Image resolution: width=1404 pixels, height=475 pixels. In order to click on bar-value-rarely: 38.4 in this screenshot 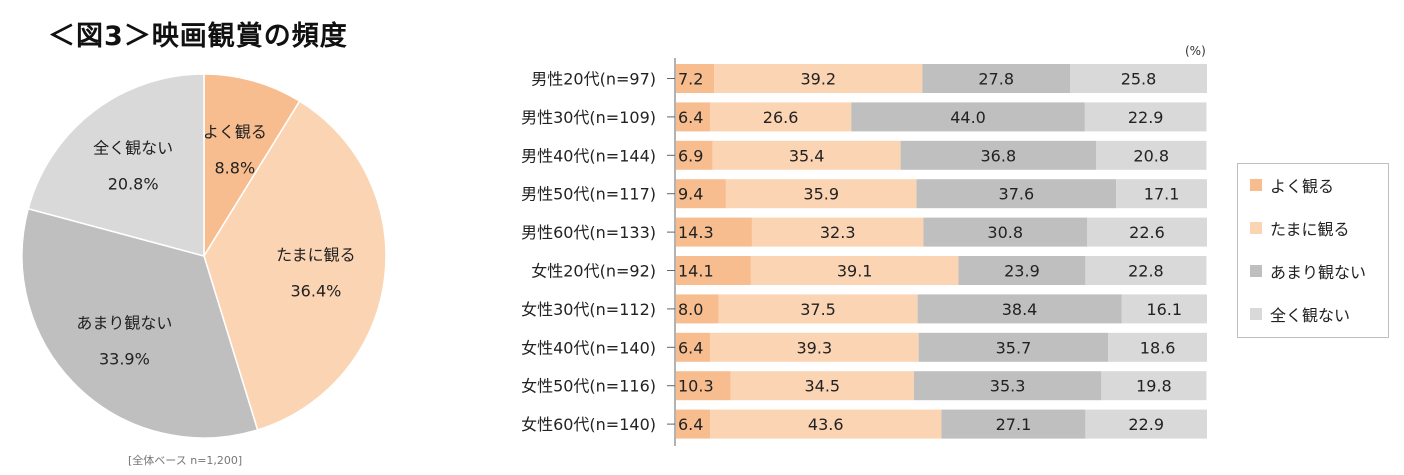, I will do `click(1020, 309)`.